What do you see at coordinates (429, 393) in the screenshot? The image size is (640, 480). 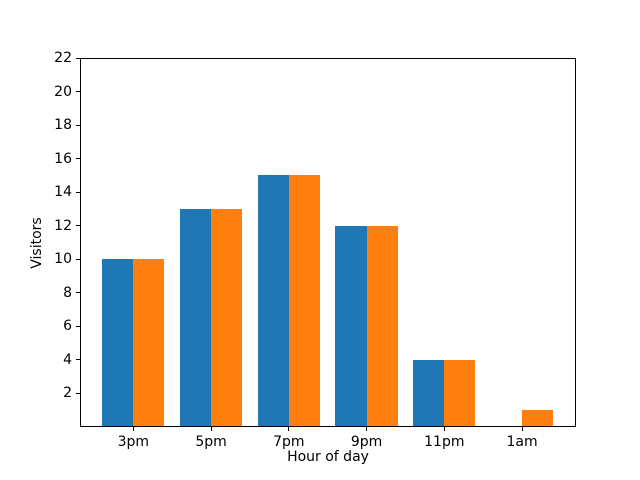 I see `bar-series-blue-11pm` at bounding box center [429, 393].